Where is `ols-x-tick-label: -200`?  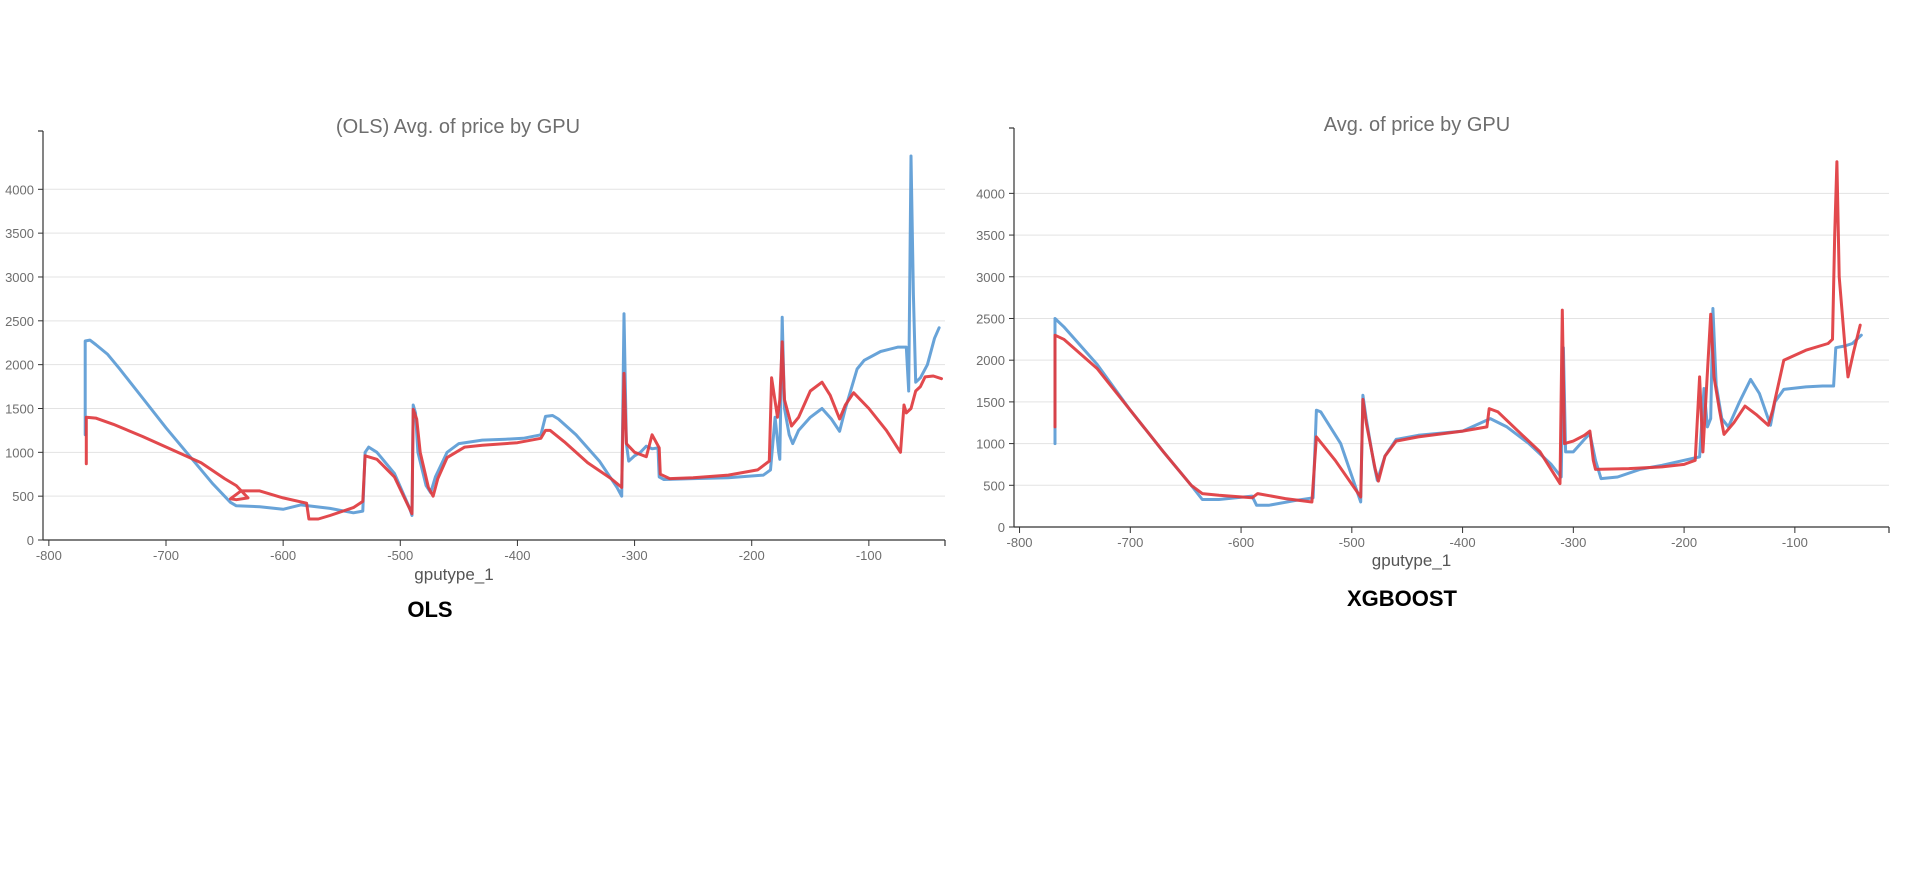
ols-x-tick-label: -200 is located at coordinates (752, 555).